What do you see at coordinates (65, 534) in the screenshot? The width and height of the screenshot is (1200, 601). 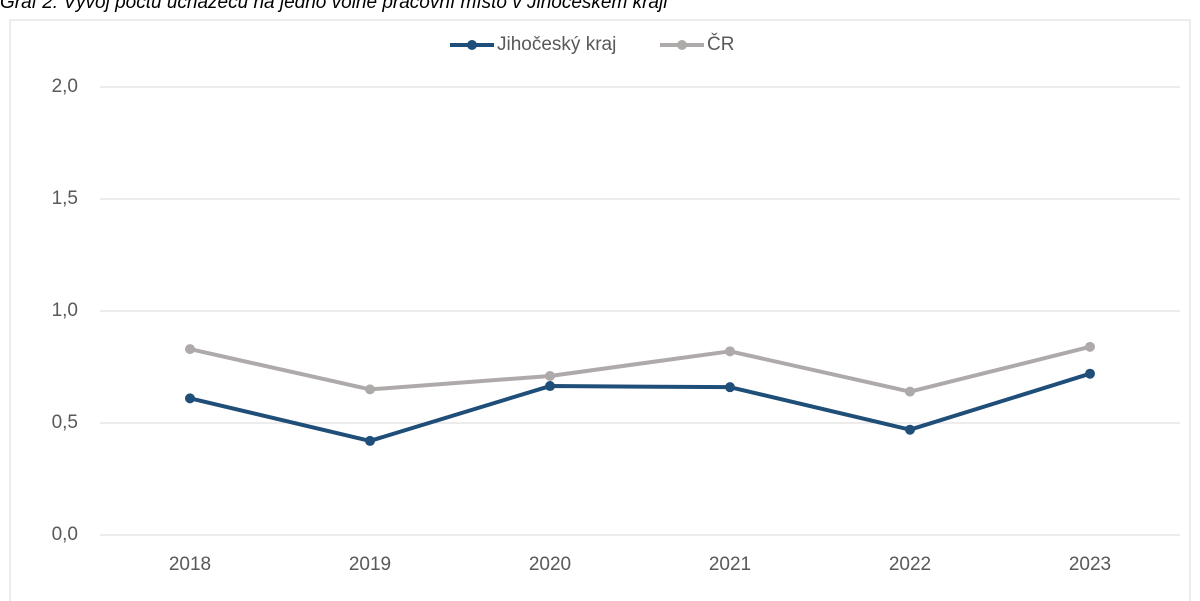 I see `y-tick-label: 0,0` at bounding box center [65, 534].